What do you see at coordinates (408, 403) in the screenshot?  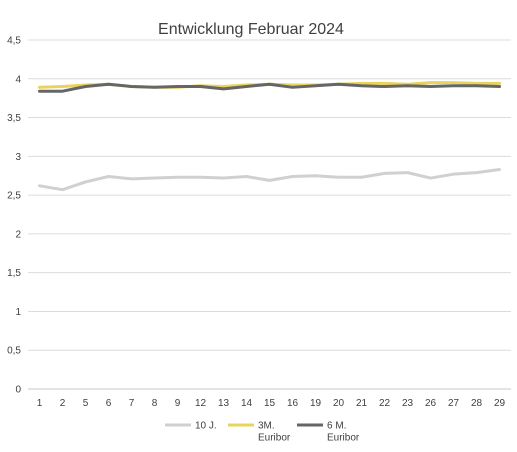 I see `x-tick-label: 23` at bounding box center [408, 403].